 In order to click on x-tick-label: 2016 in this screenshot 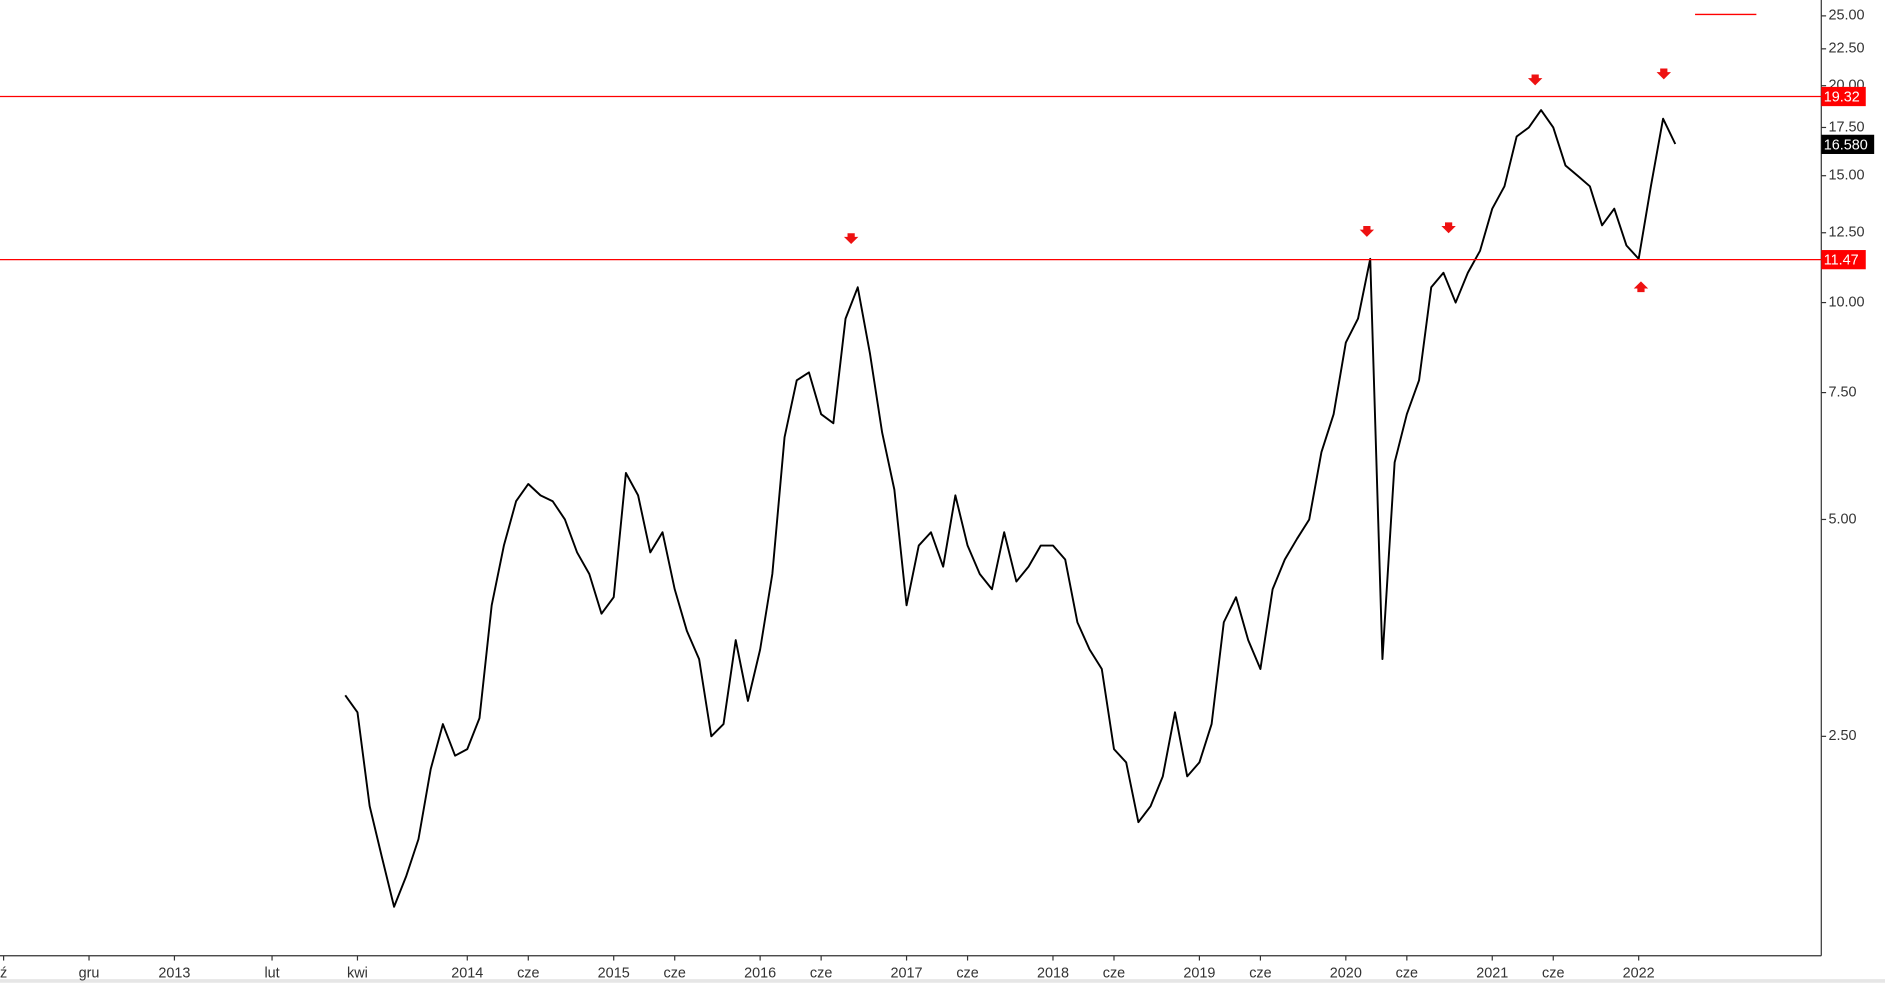, I will do `click(760, 974)`.